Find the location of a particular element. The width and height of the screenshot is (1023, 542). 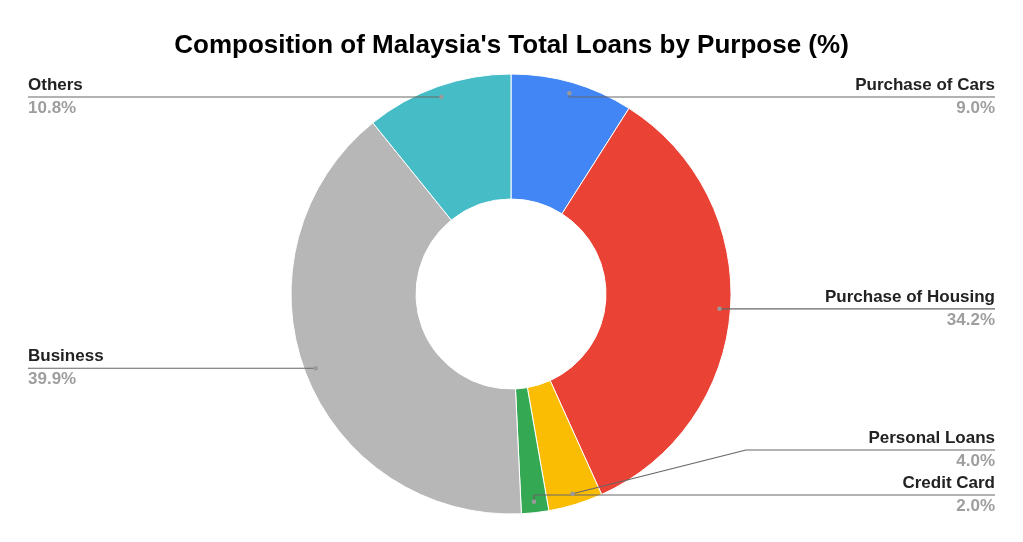

chart-title: Composition of Malaysia's Total Loans by Purpose (%) is located at coordinates (511, 44).